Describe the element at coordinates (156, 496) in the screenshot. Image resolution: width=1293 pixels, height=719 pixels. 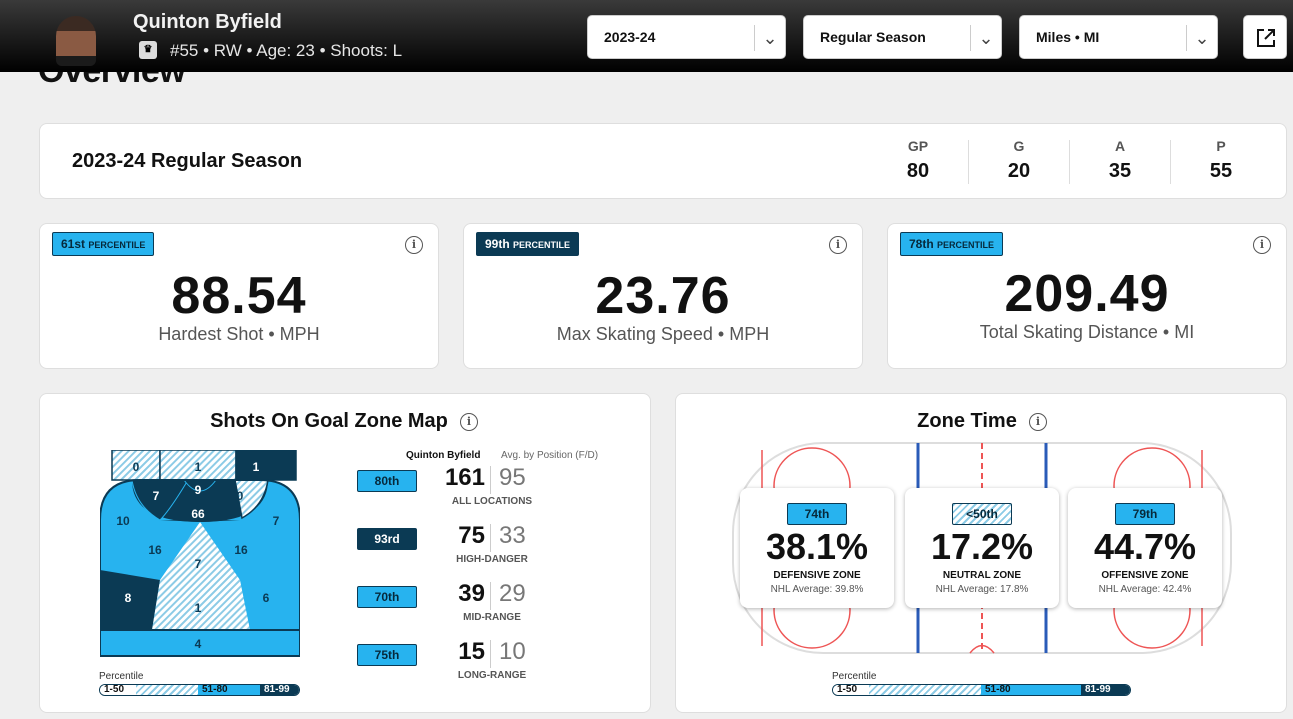
I see `zone-value-left-circle: 7` at that location.